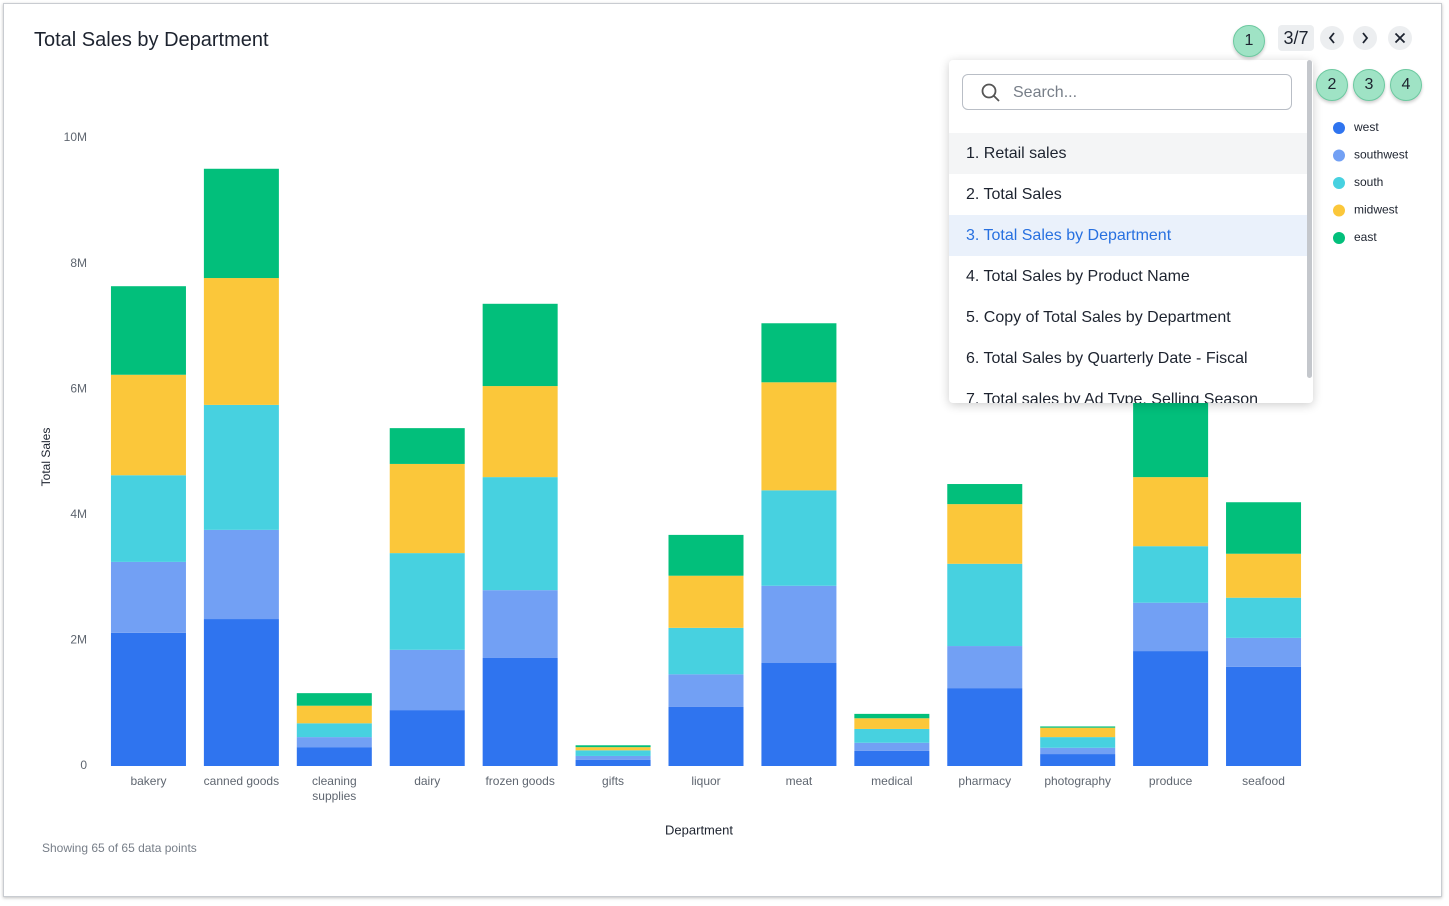  I want to click on legend-label: south, so click(1368, 182).